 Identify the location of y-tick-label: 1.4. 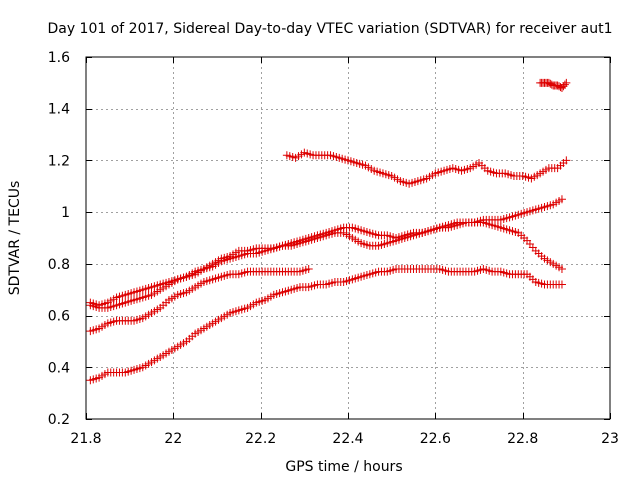
(59, 110).